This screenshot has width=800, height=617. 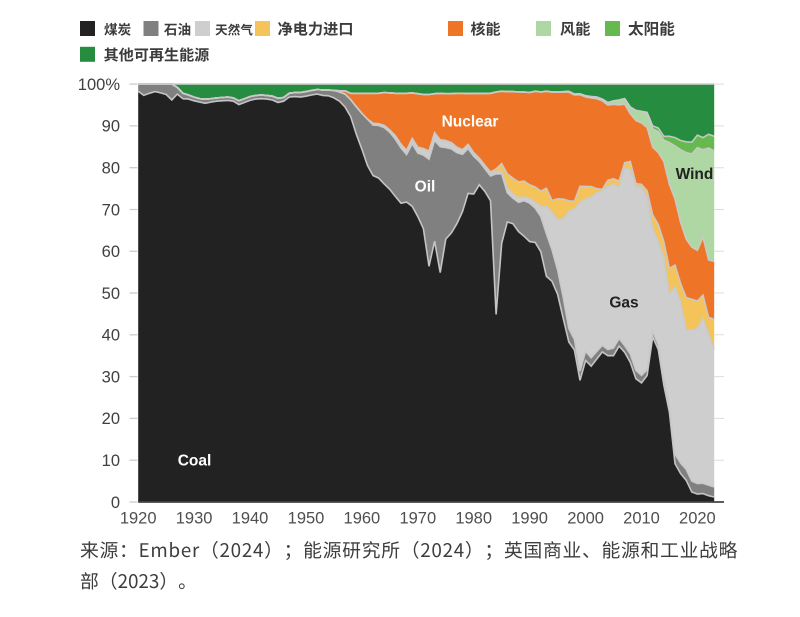 I want to click on svg-text: 1940, so click(x=250, y=519).